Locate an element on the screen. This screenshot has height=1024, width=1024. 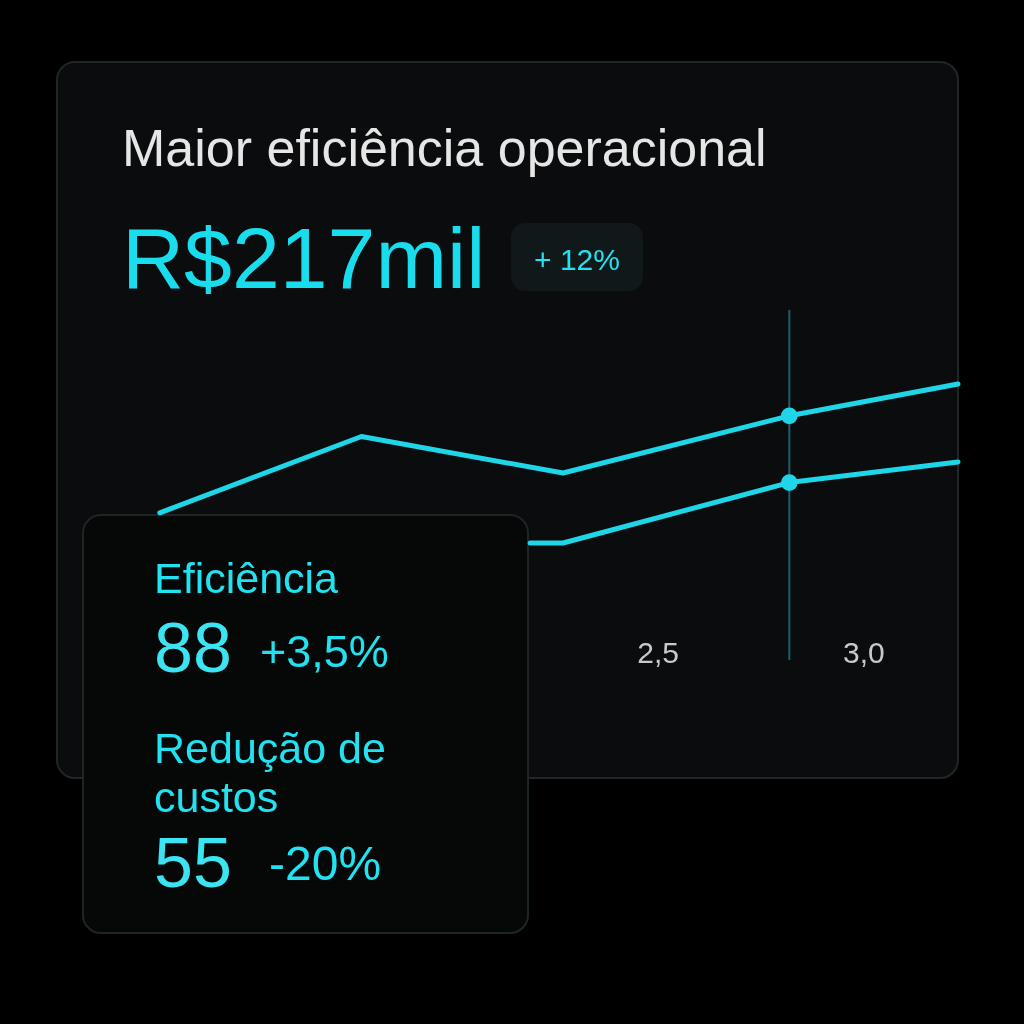
x-tick-label: 2,5 is located at coordinates (658, 652).